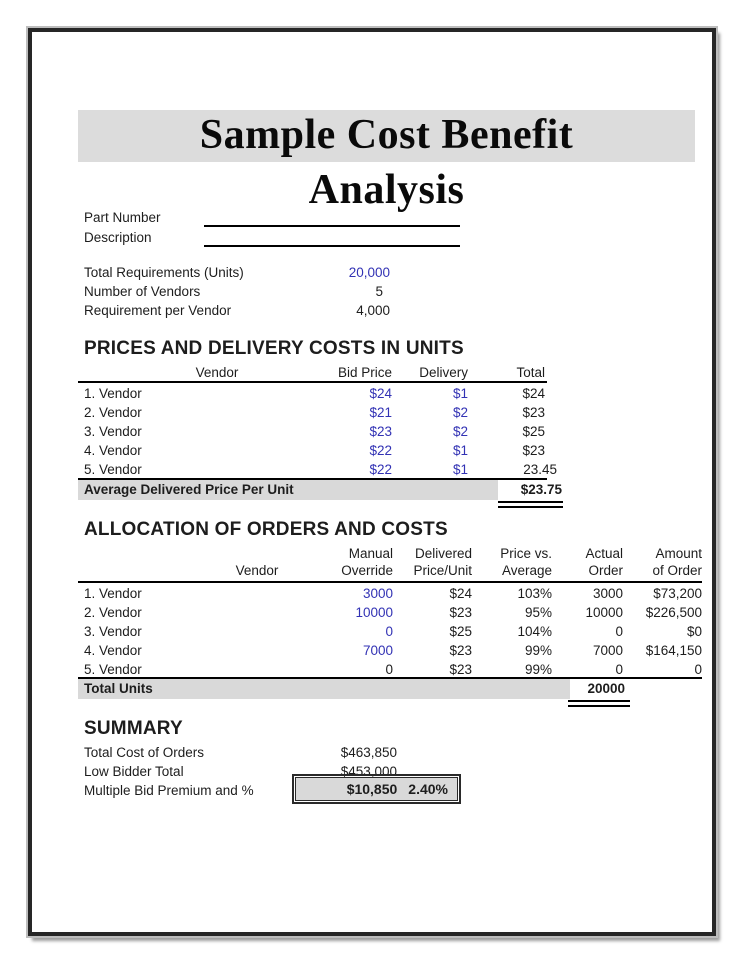 The image size is (749, 970). Describe the element at coordinates (312, 382) in the screenshot. I see `prices-header-rule` at that location.